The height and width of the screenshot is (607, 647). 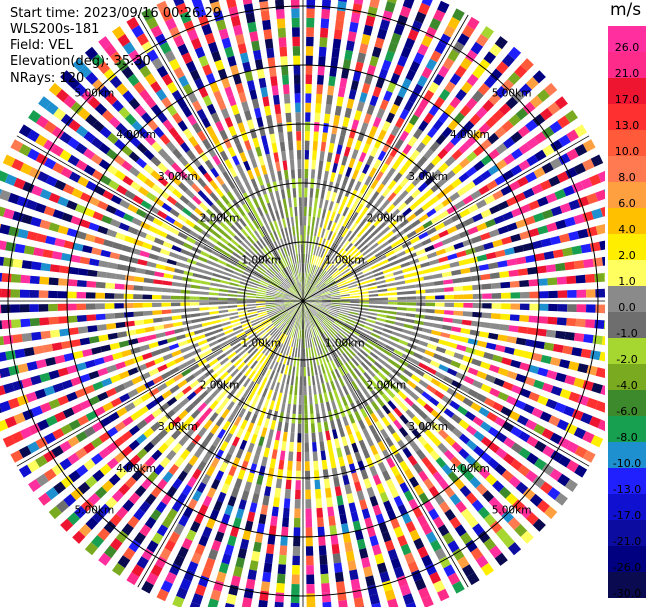 I want to click on nrays-label: NRays: 120, so click(x=47, y=78).